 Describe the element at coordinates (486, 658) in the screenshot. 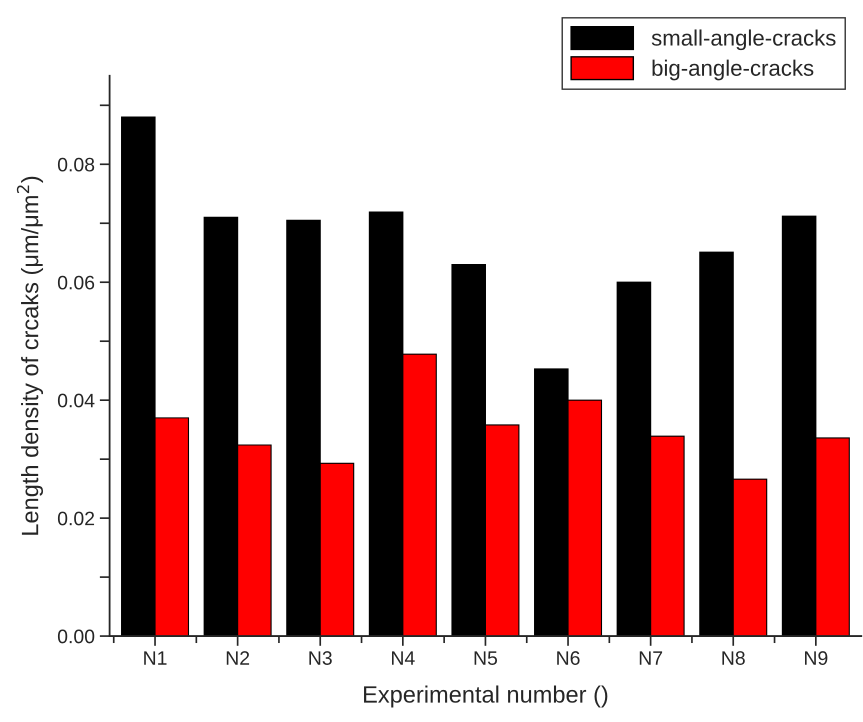

I see `x-tick-label: N5` at that location.